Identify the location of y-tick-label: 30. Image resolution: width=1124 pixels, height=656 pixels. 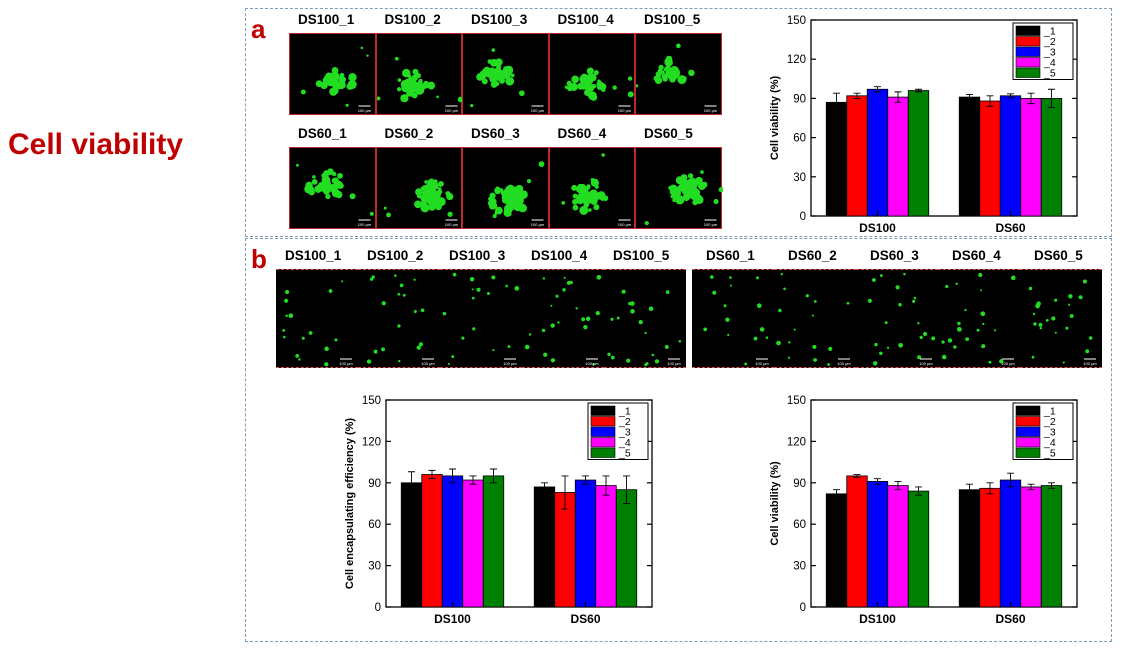
(374, 567).